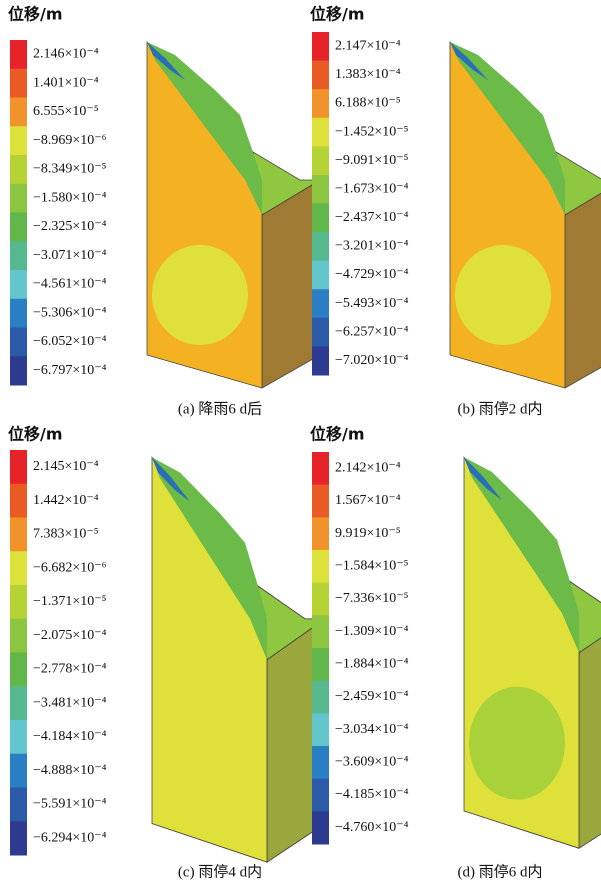 Image resolution: width=601 pixels, height=886 pixels. I want to click on right-face, so click(291, 284).